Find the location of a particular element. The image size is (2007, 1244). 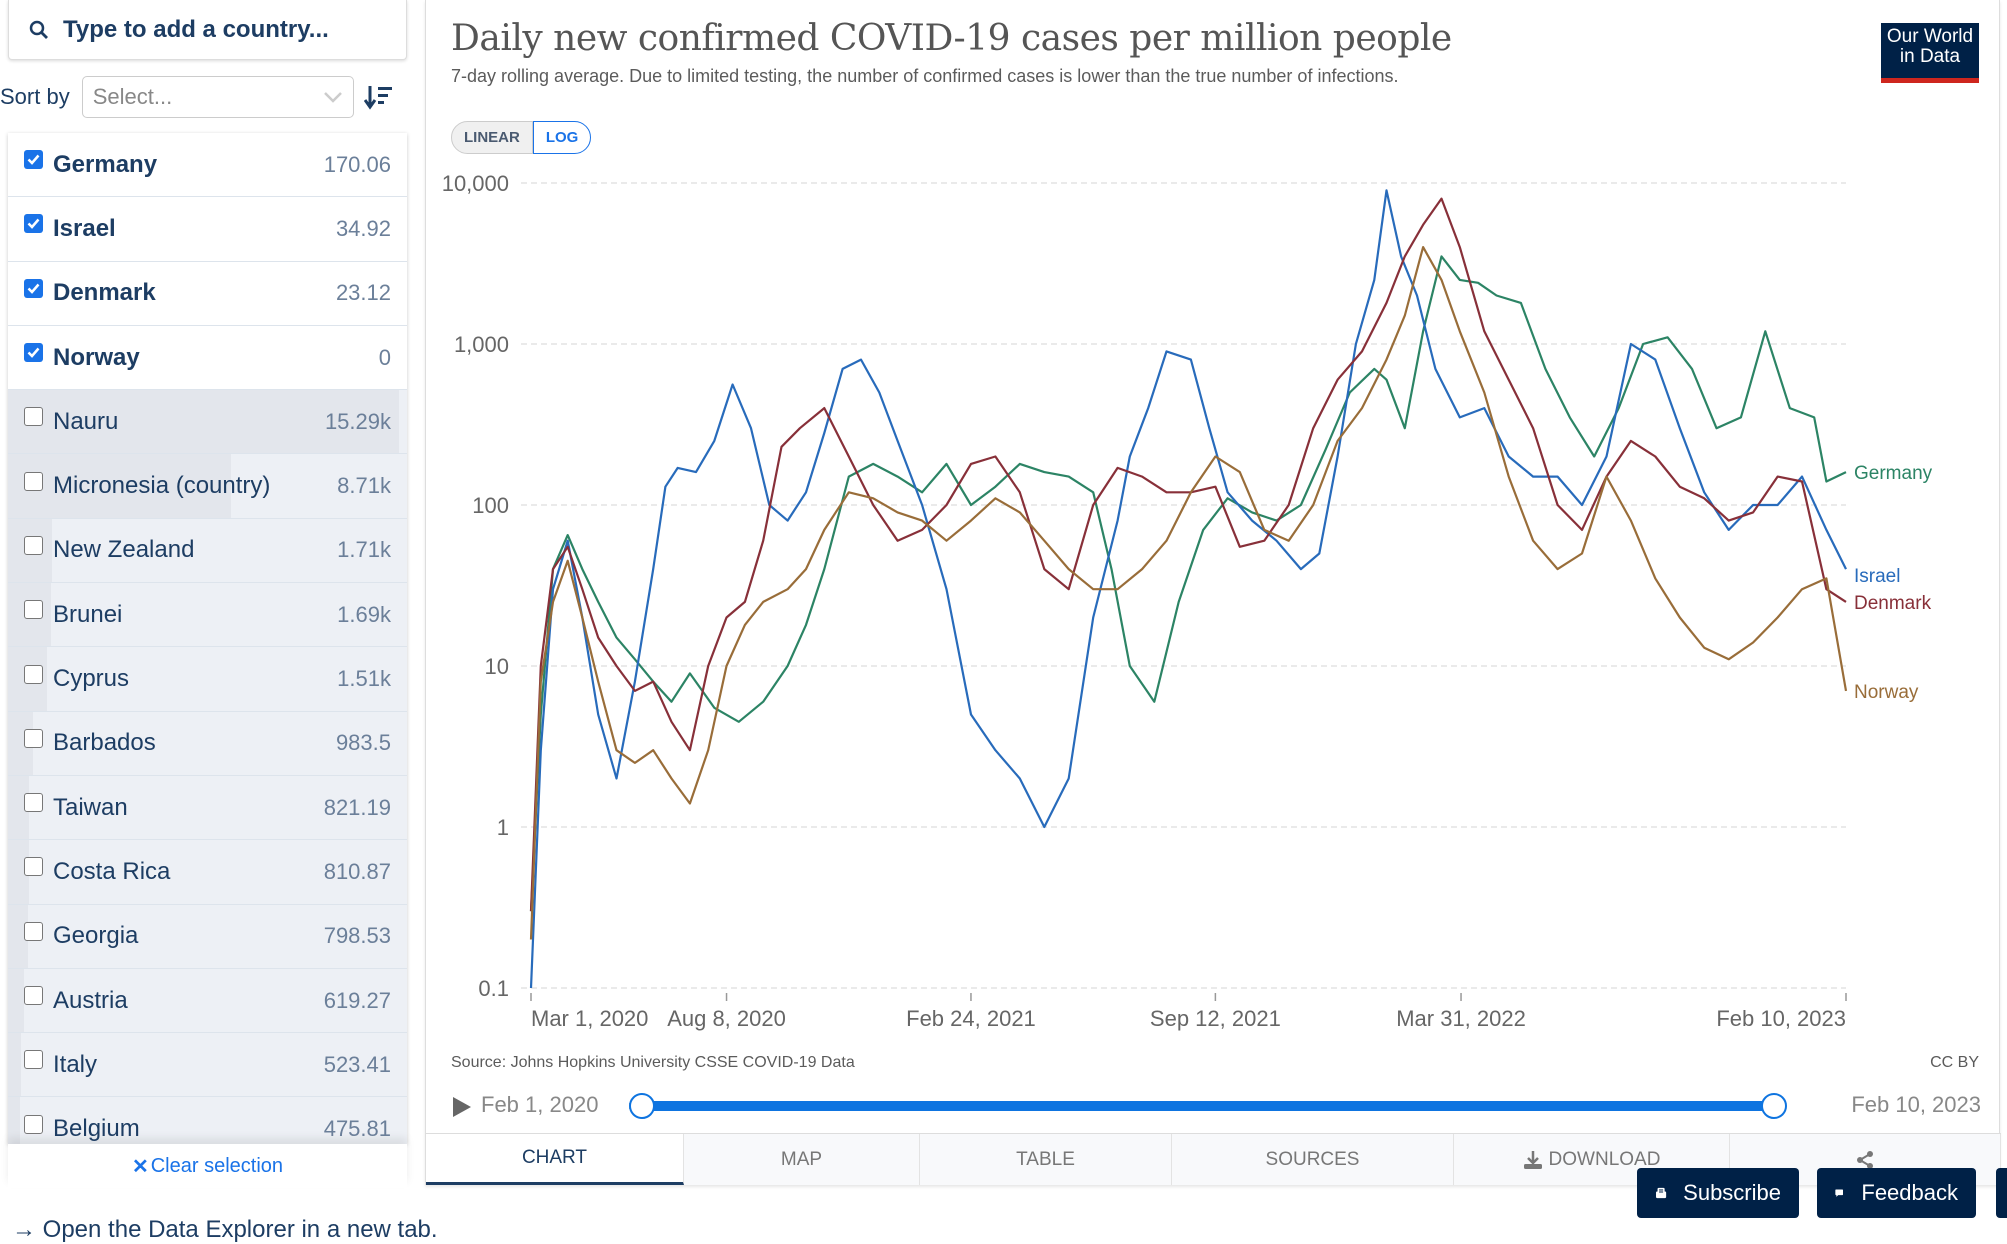

subscribe-button: Subscribe is located at coordinates (1718, 1193).